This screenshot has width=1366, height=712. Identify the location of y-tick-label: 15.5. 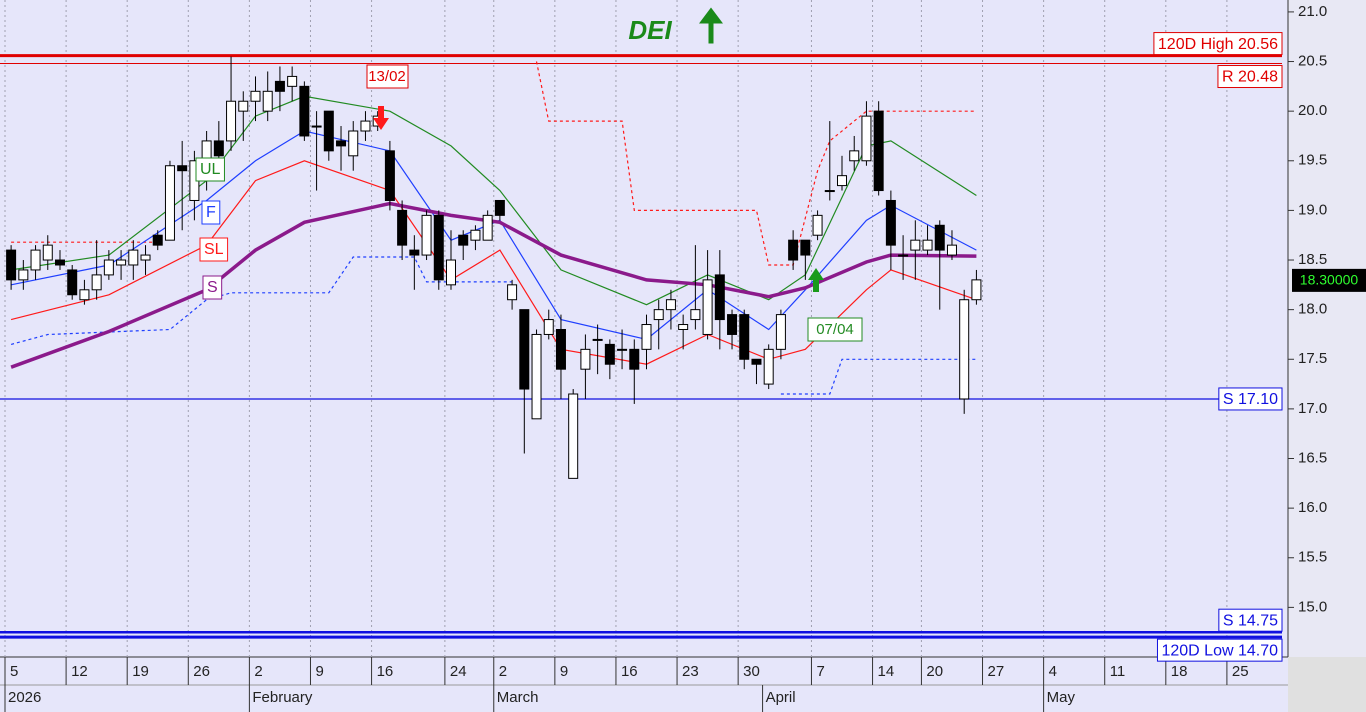
(1312, 557).